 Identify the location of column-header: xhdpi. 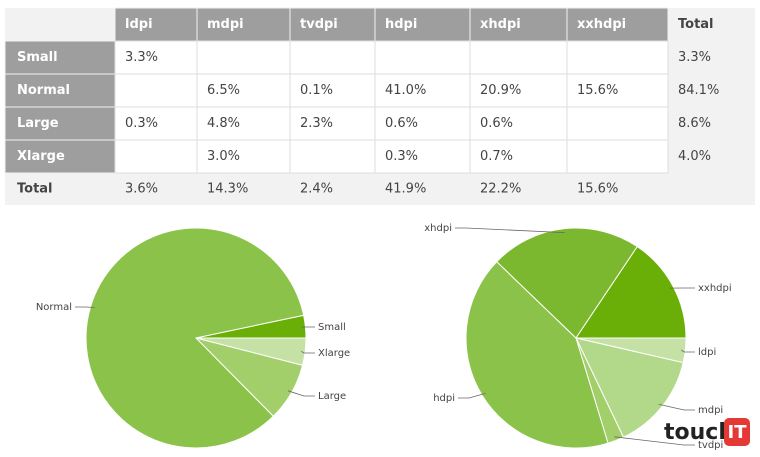
(500, 24).